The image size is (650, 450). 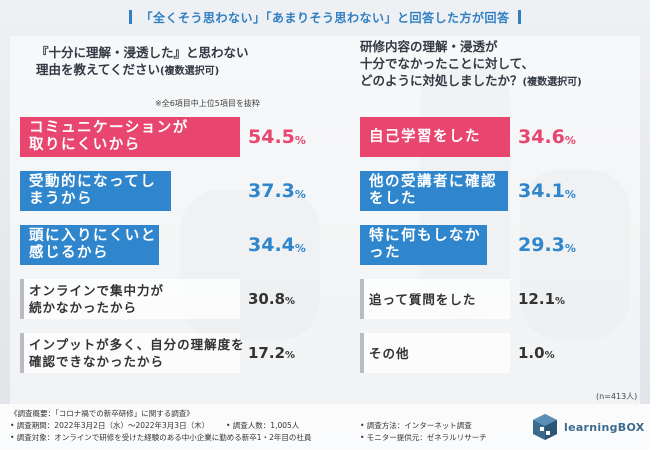 I want to click on bar-value: 30.8%, so click(x=271, y=299).